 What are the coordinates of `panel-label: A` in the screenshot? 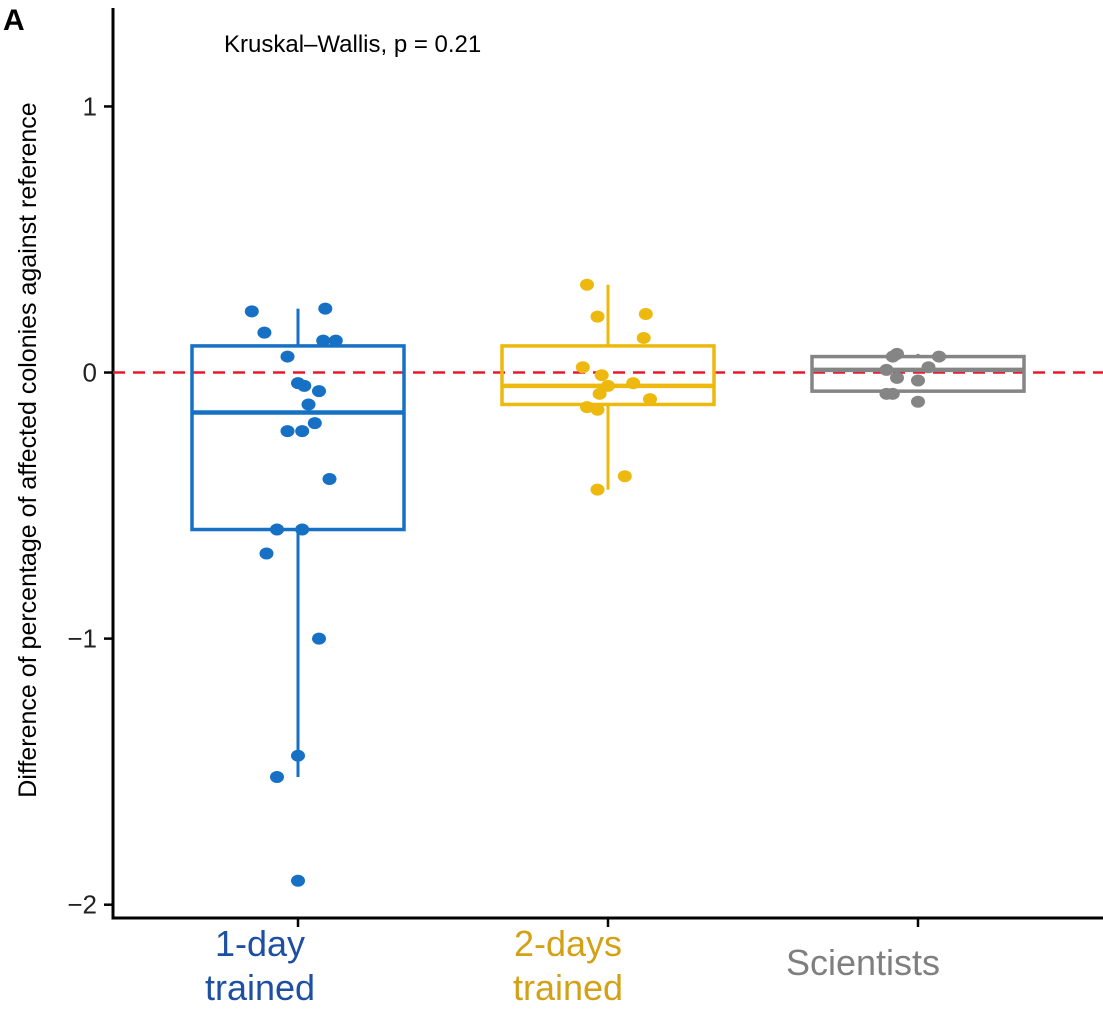 It's located at (14, 20).